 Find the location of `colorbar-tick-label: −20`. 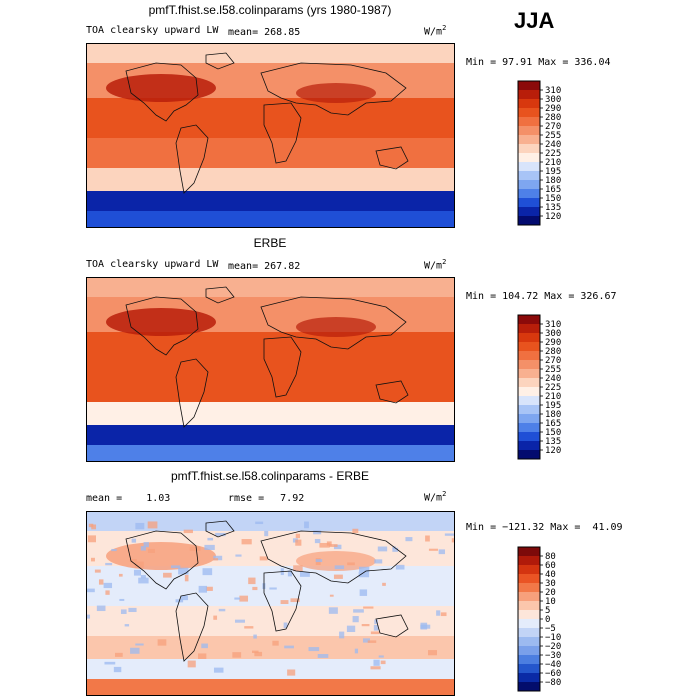

colorbar-tick-label: −20 is located at coordinates (553, 647).